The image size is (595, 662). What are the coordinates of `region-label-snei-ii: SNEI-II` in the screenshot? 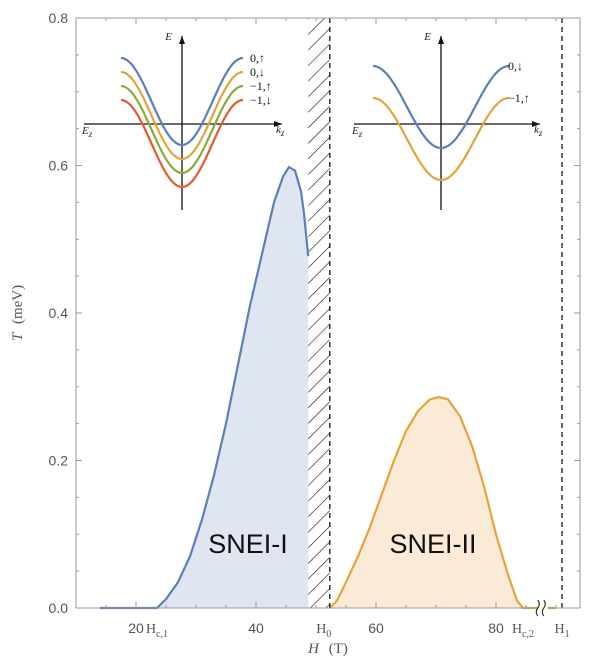 It's located at (432, 544).